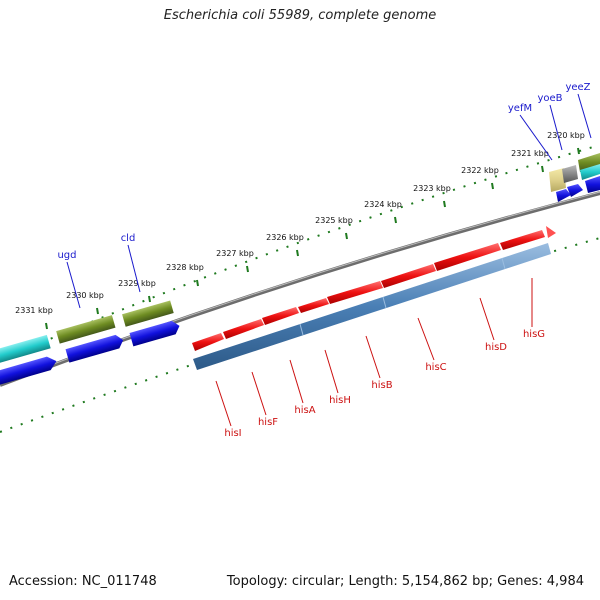  Describe the element at coordinates (128, 238) in the screenshot. I see `gene-label-cld: cld` at that location.